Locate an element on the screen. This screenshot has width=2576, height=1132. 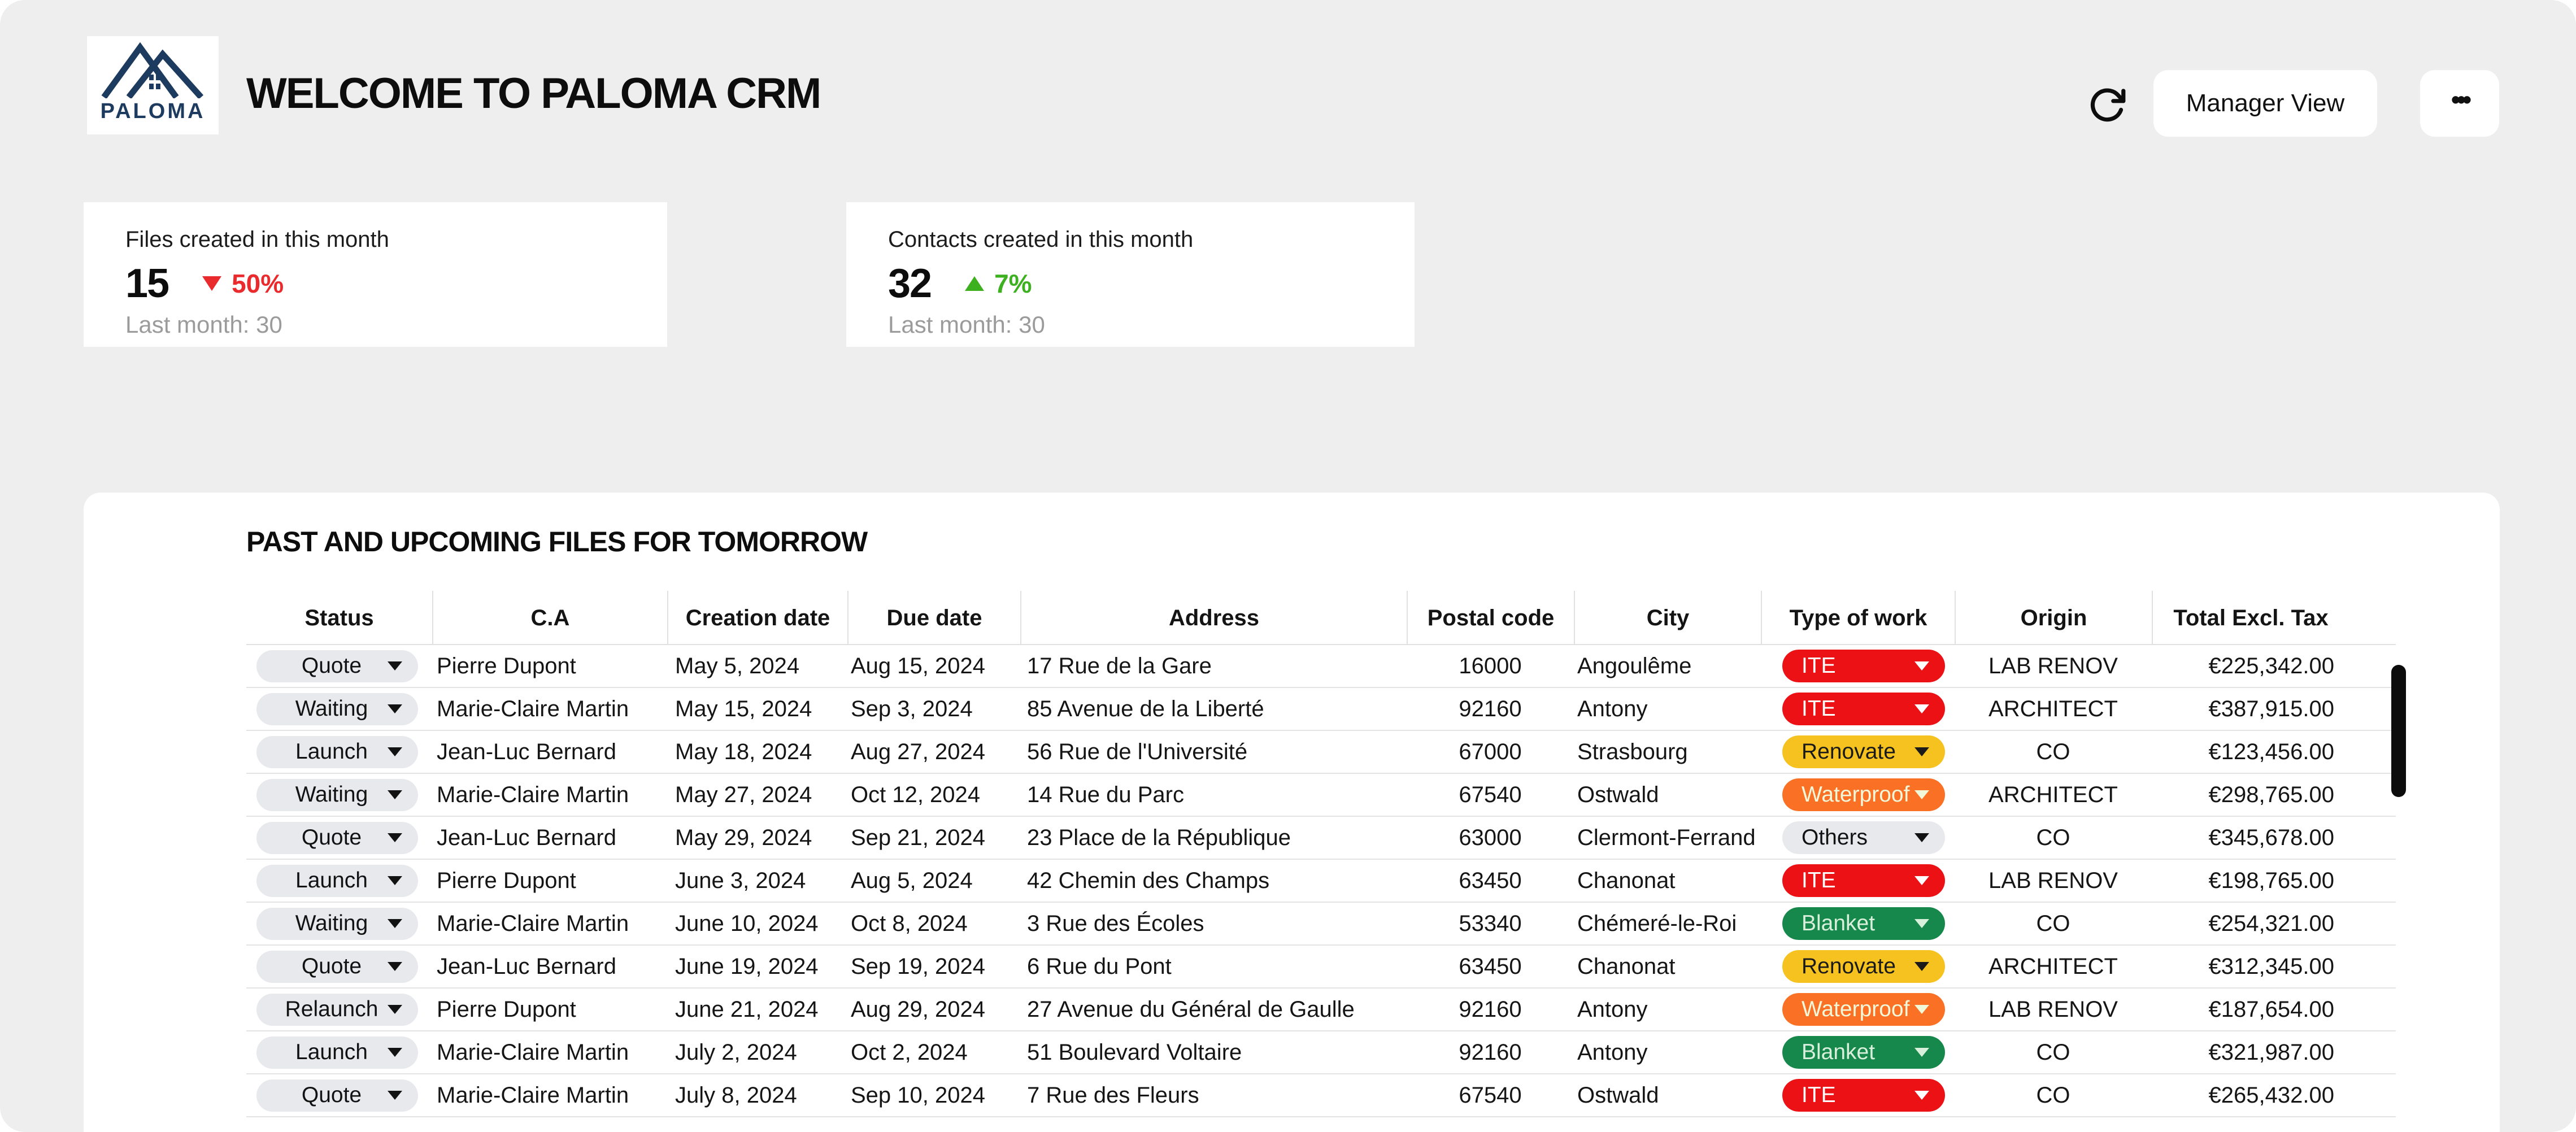
column-header-creation-date: Creation date is located at coordinates (757, 618).